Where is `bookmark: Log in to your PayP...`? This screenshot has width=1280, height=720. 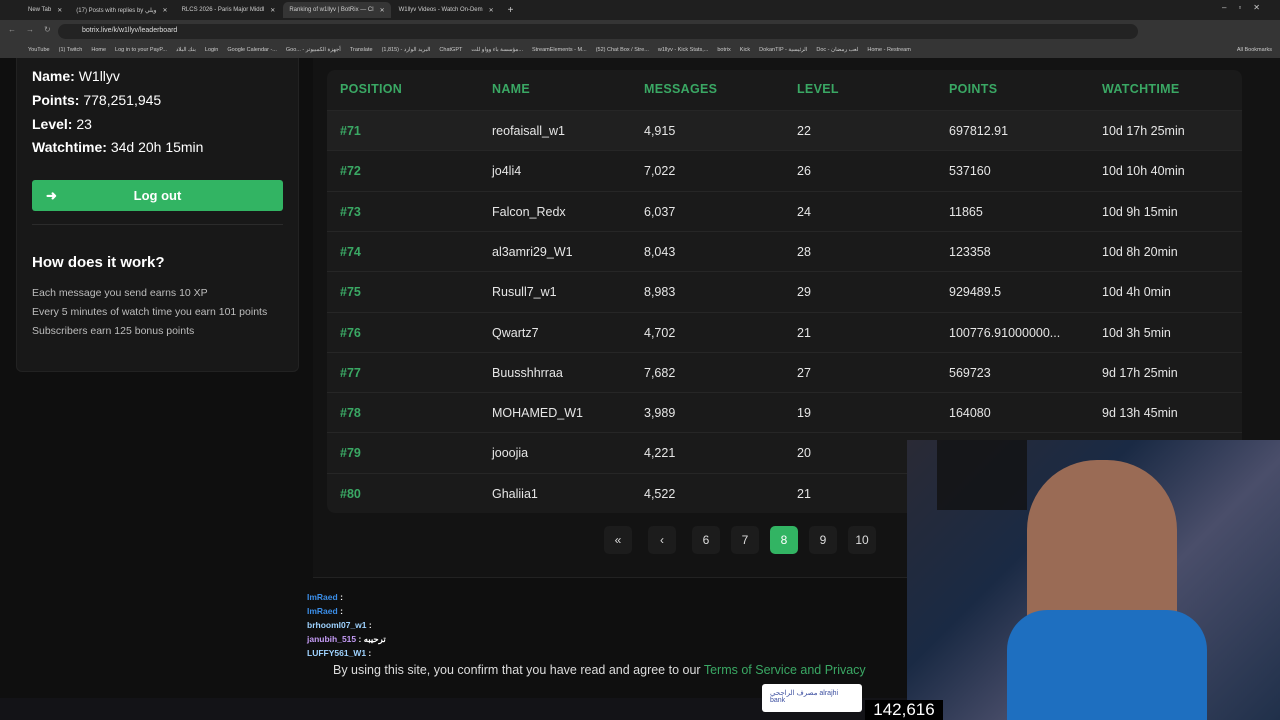
bookmark: Log in to your PayP... is located at coordinates (141, 50).